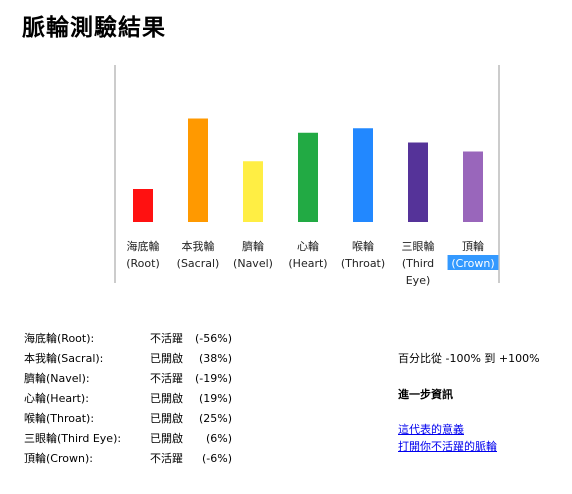 The width and height of the screenshot is (572, 494). What do you see at coordinates (253, 263) in the screenshot?
I see `category-label: (Navel)` at bounding box center [253, 263].